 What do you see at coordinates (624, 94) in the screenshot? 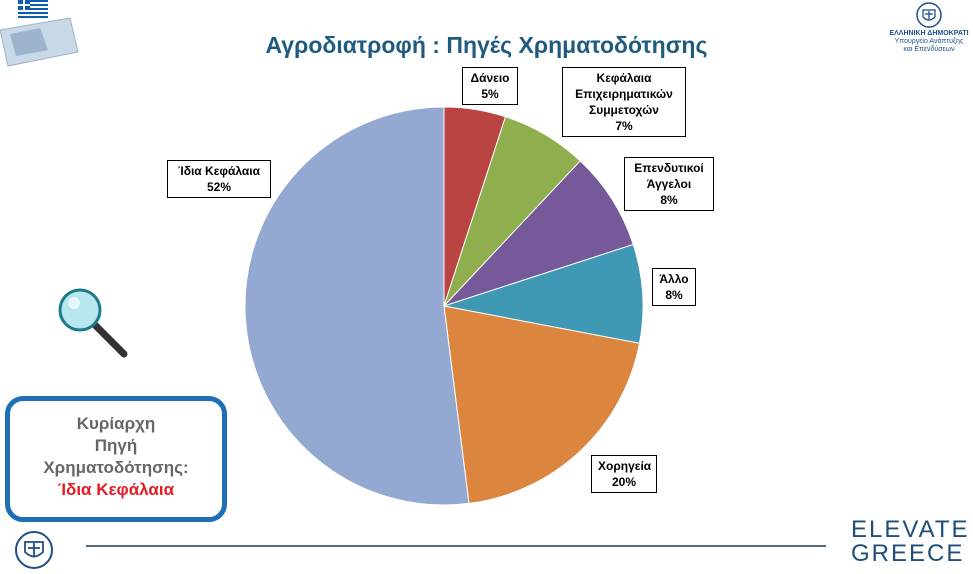
I see `pie-label-text: Επιχειρηματικών` at bounding box center [624, 94].